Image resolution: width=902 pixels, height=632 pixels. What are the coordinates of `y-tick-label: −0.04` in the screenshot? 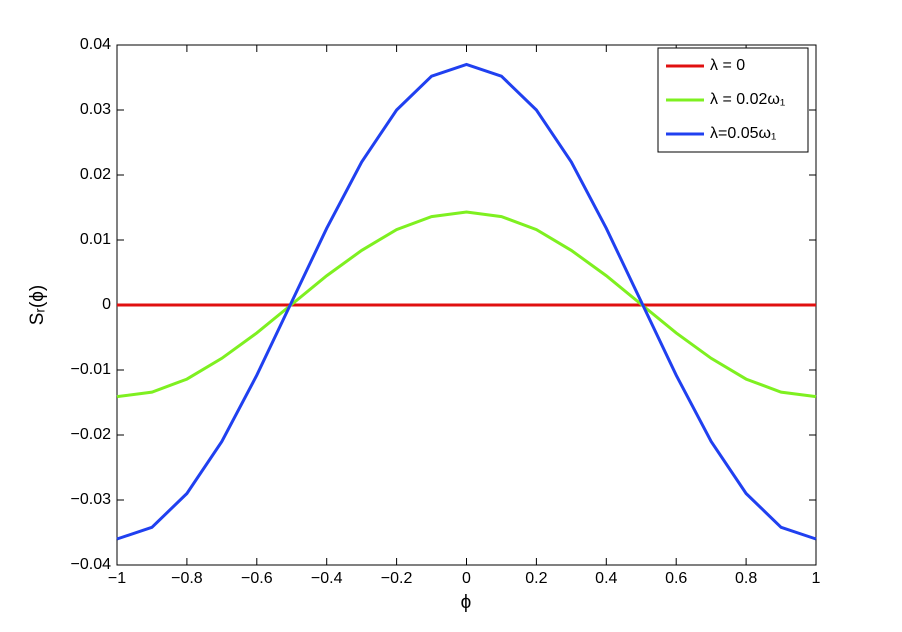 It's located at (91, 564).